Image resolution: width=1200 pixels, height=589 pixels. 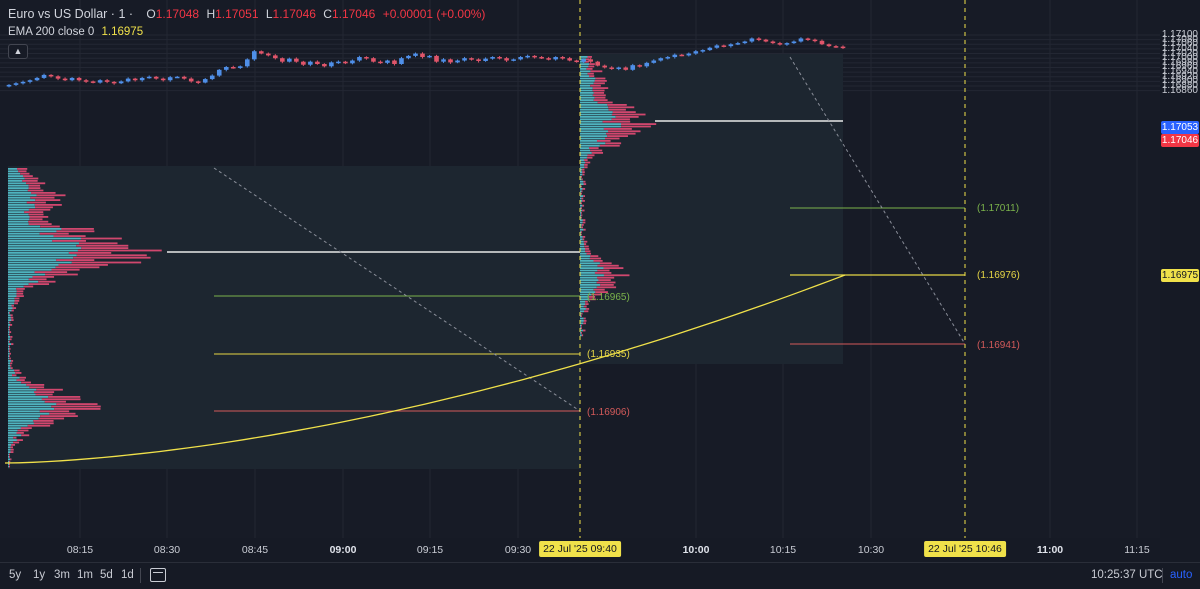 What do you see at coordinates (71, 14) in the screenshot?
I see `symbol-title: Euro vs US Dollar · 1 ·` at bounding box center [71, 14].